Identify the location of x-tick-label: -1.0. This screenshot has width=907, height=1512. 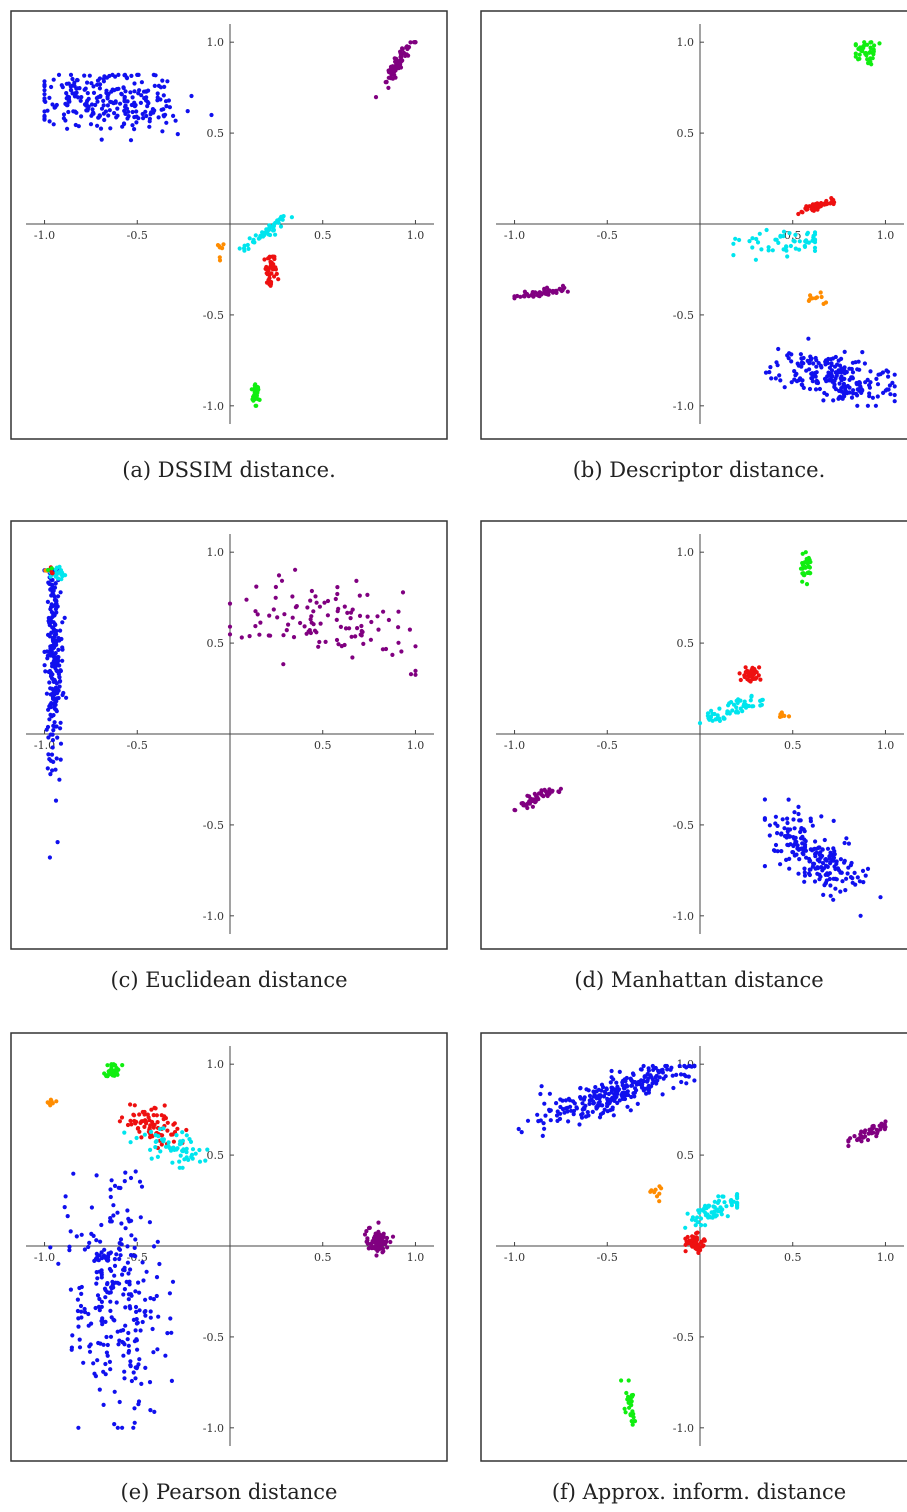
(44, 745).